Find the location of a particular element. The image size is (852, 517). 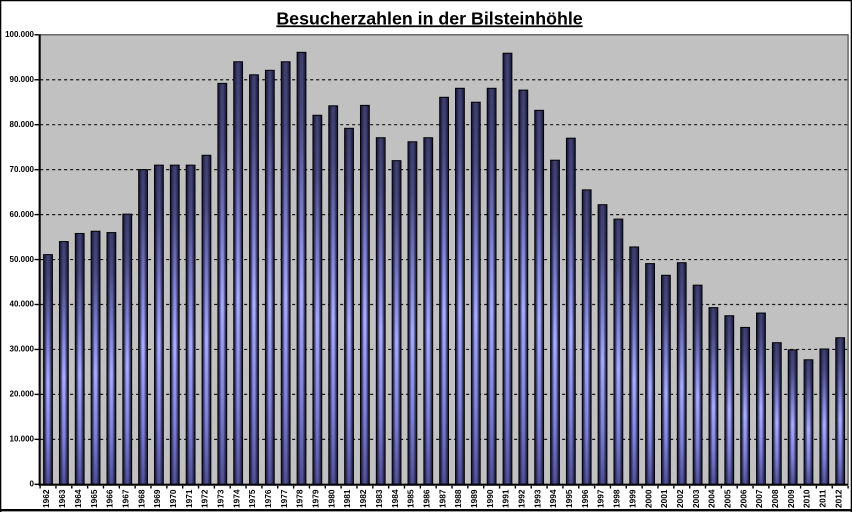

svg-text: 100.000 is located at coordinates (19, 34).